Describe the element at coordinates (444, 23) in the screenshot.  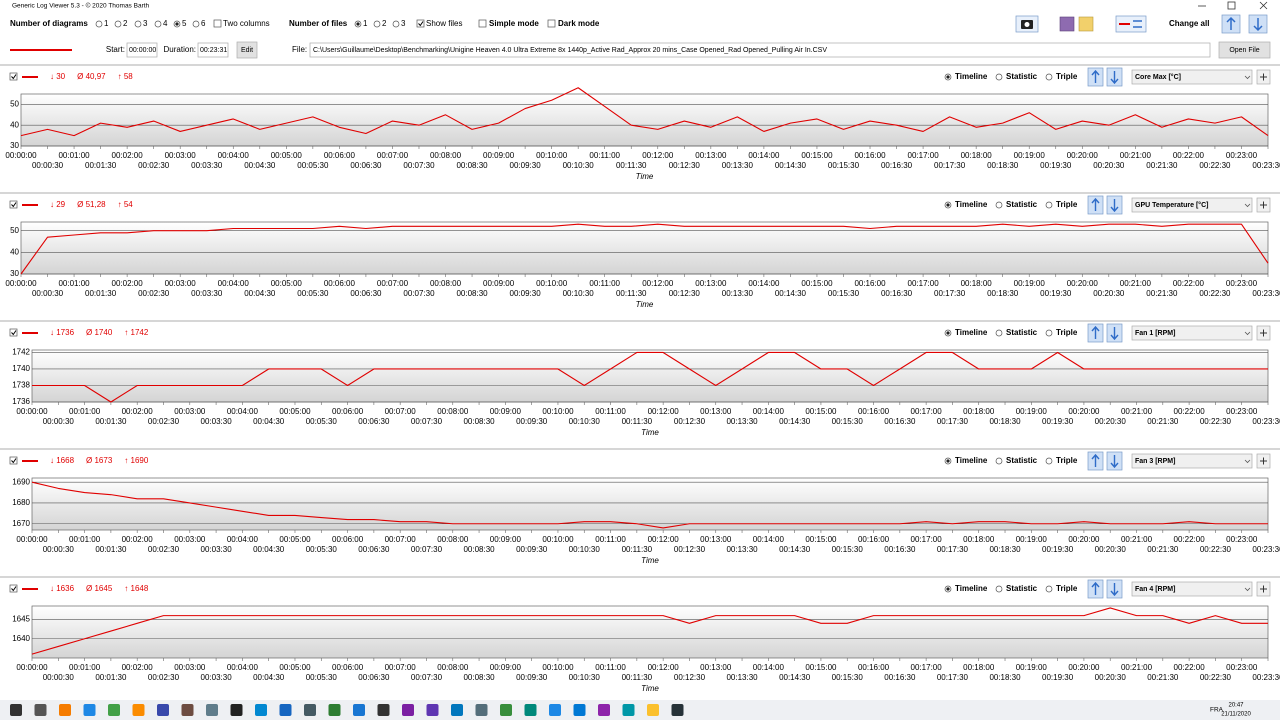
I see `show-files-label: Show files` at that location.